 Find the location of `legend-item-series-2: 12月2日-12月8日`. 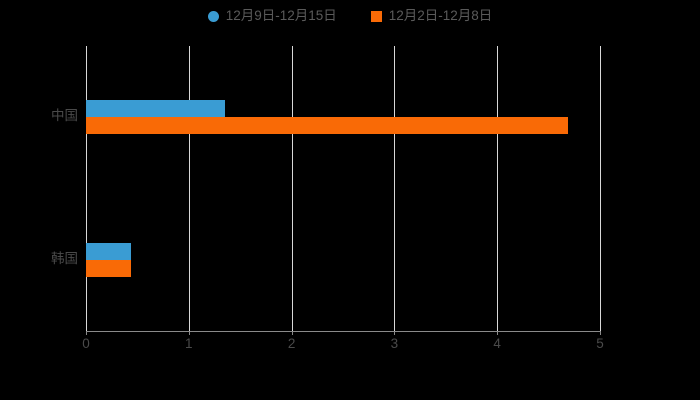

legend-item-series-2: 12月2日-12月8日 is located at coordinates (431, 16).